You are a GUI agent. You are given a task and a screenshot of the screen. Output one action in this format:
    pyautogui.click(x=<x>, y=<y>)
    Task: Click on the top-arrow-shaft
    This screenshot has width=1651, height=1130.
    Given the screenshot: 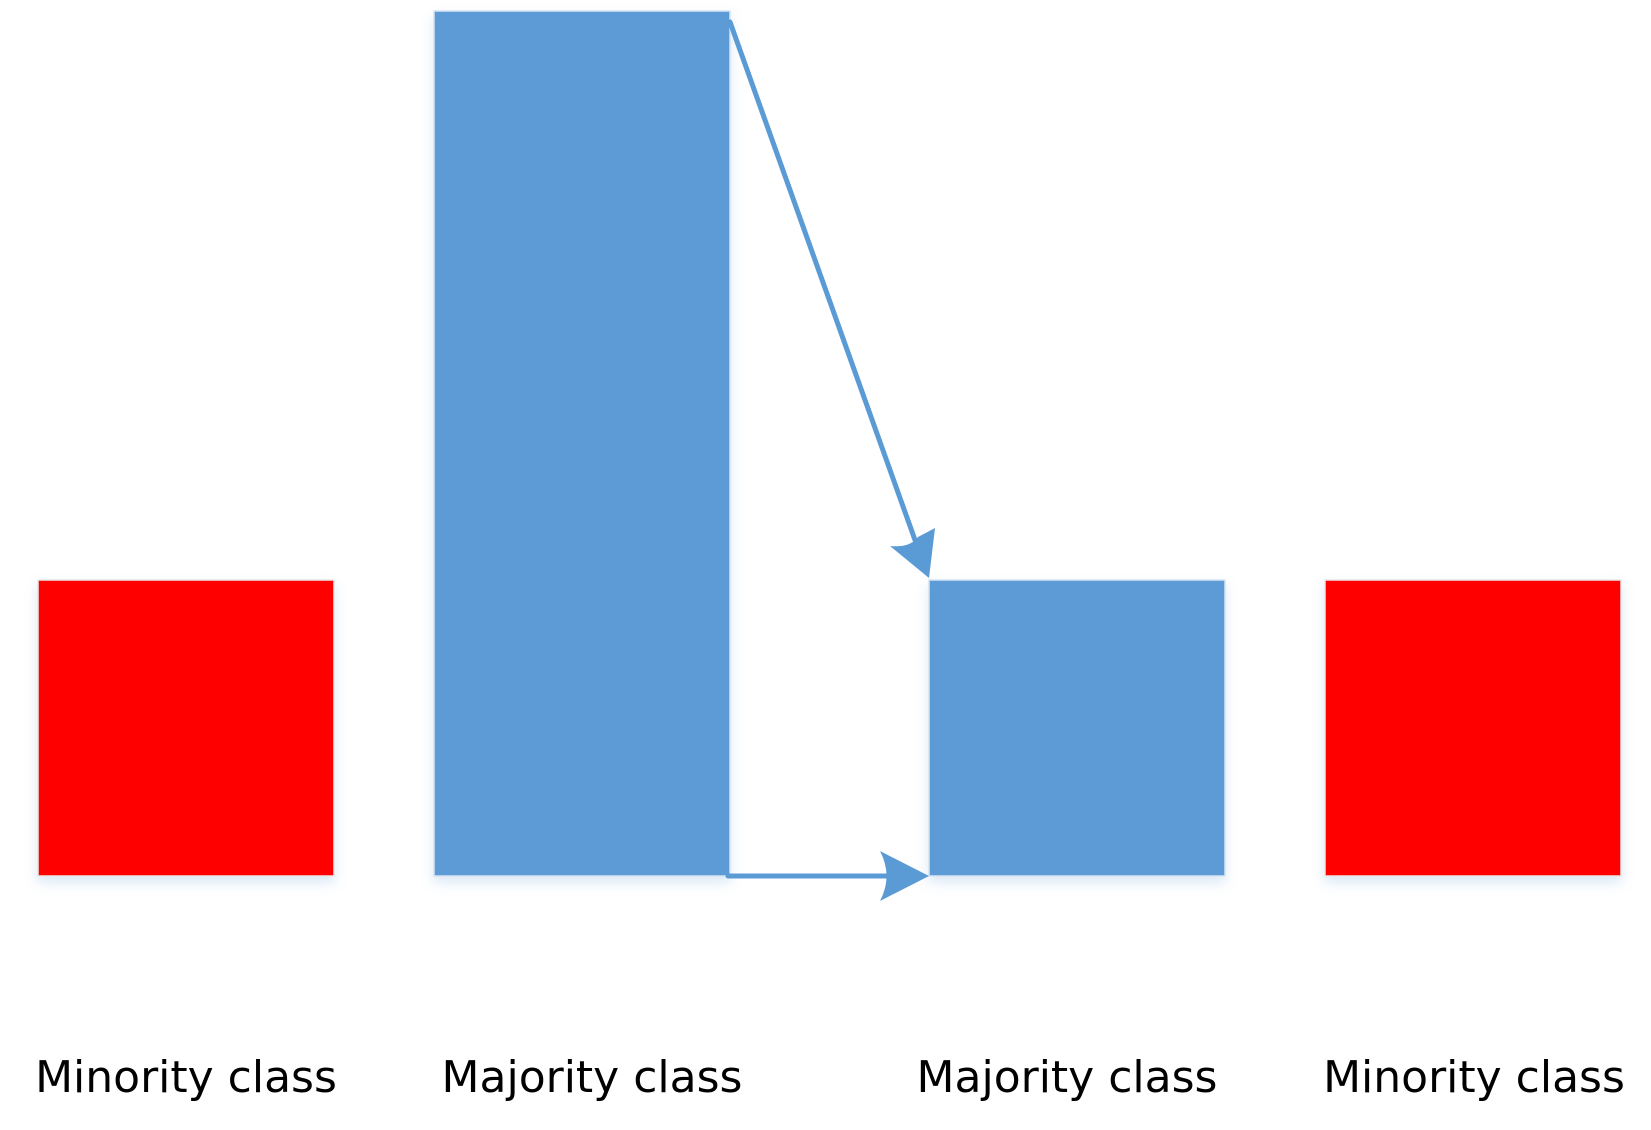 What is the action you would take?
    pyautogui.click(x=822, y=281)
    